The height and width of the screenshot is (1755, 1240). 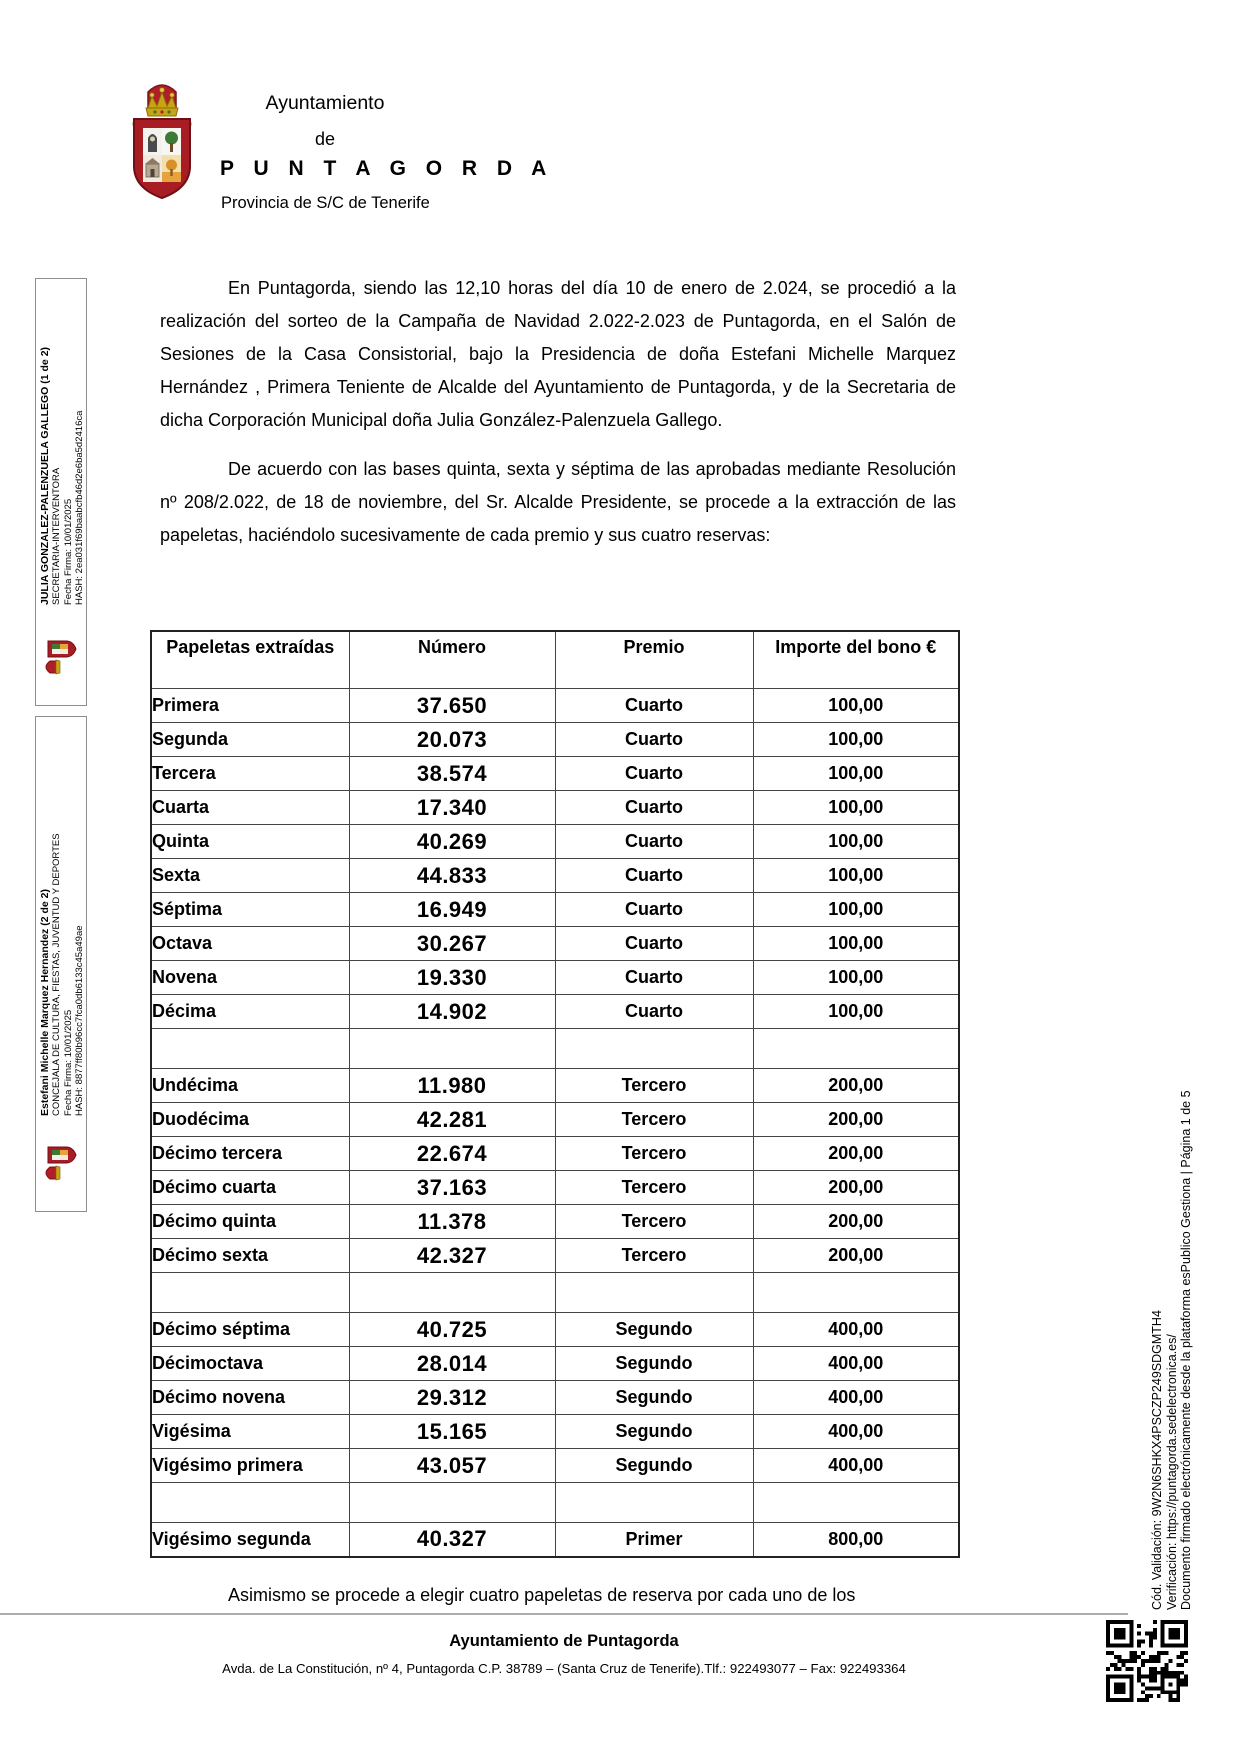 I want to click on cell-numero: 16.949, so click(x=452, y=909).